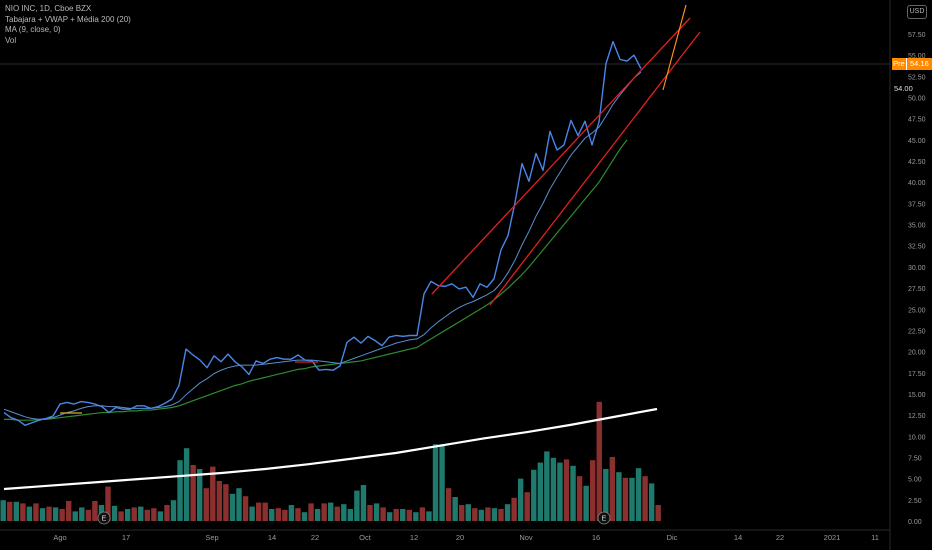 Image resolution: width=932 pixels, height=550 pixels. I want to click on y-tick-label: 10.00, so click(917, 437).